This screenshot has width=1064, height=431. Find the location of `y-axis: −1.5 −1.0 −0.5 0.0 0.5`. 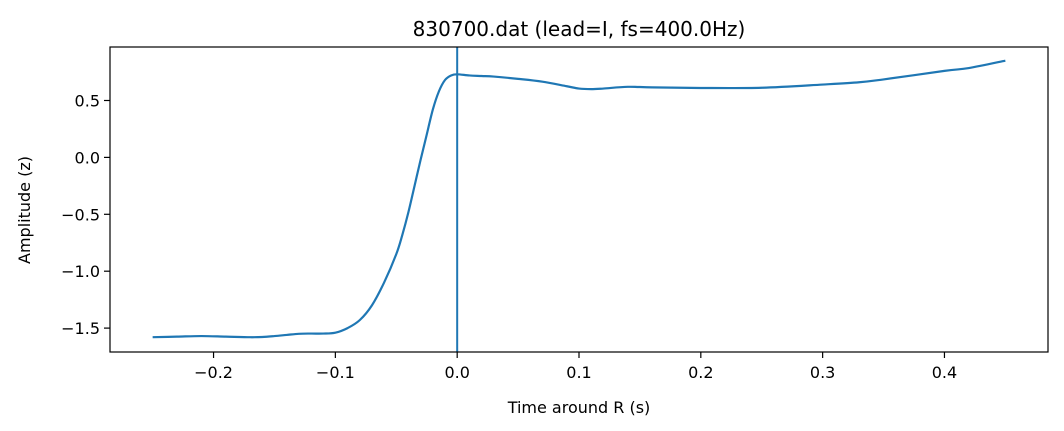

y-axis: −1.5 −1.0 −0.5 0.0 0.5 is located at coordinates (85, 214).